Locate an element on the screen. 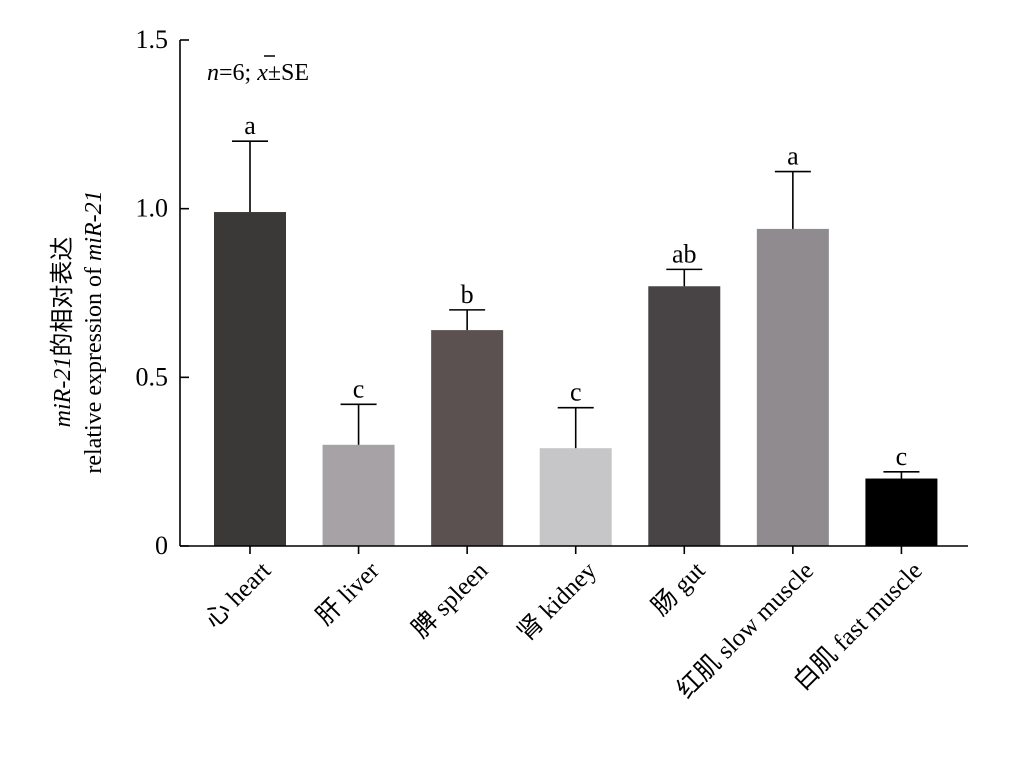 The height and width of the screenshot is (768, 1011). x-tick-label: 肝 liver is located at coordinates (348, 594).